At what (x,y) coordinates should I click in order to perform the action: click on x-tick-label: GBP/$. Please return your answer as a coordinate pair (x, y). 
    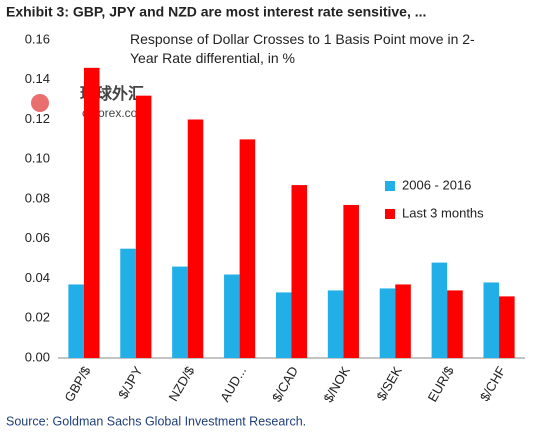
    Looking at the image, I should click on (77, 383).